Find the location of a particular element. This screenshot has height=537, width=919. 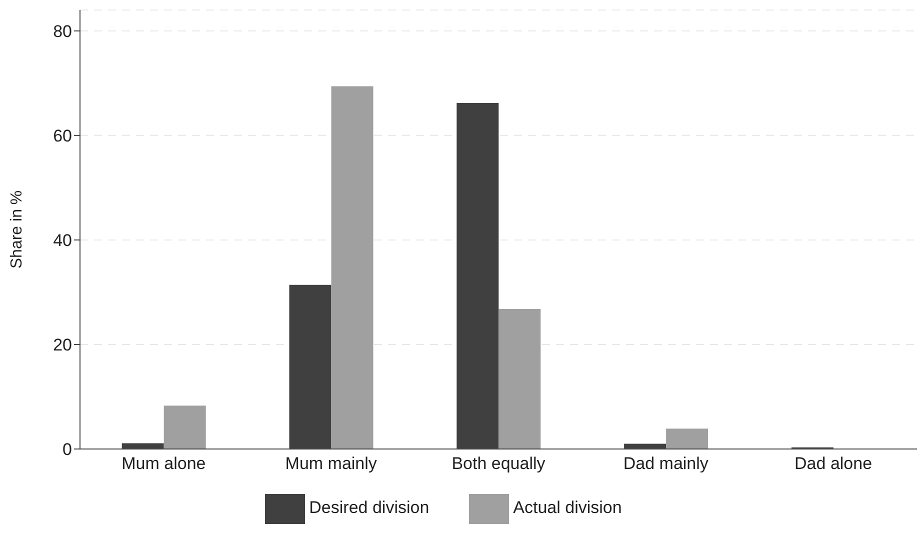

y-tick-label: 60 is located at coordinates (62, 136).